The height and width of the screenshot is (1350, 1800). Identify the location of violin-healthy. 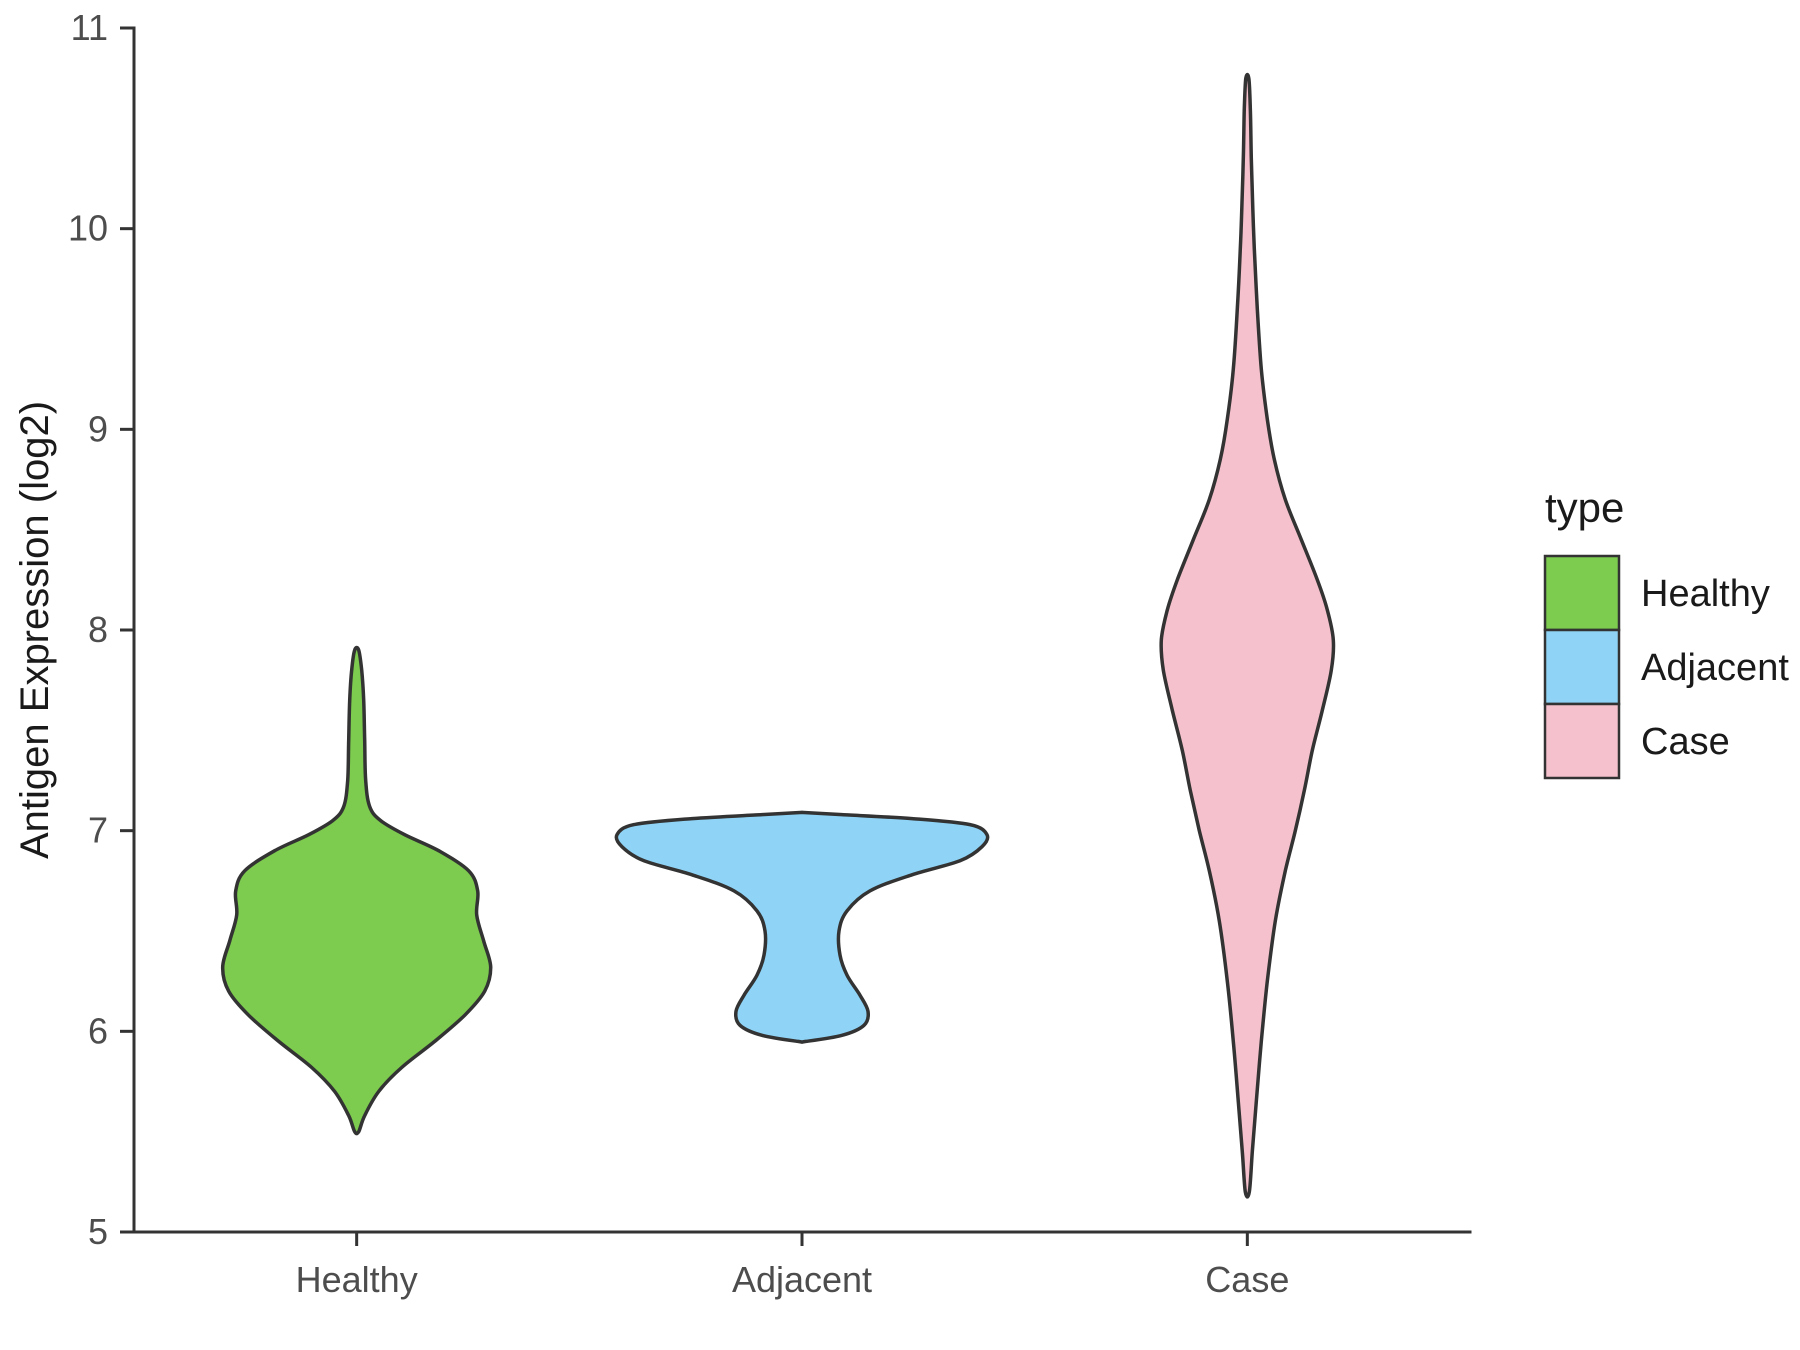
(356, 890).